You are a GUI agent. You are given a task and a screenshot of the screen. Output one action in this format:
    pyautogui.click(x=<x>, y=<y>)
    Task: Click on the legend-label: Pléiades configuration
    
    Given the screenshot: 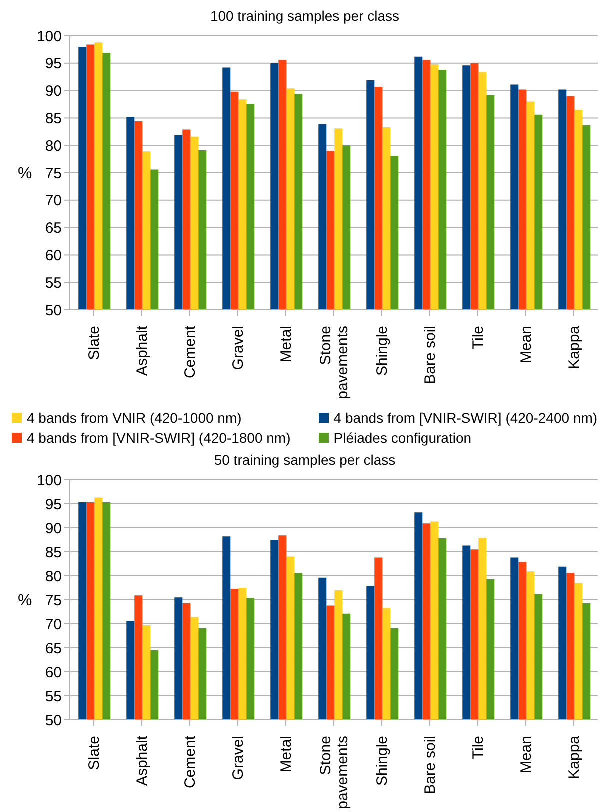 What is the action you would take?
    pyautogui.click(x=403, y=438)
    